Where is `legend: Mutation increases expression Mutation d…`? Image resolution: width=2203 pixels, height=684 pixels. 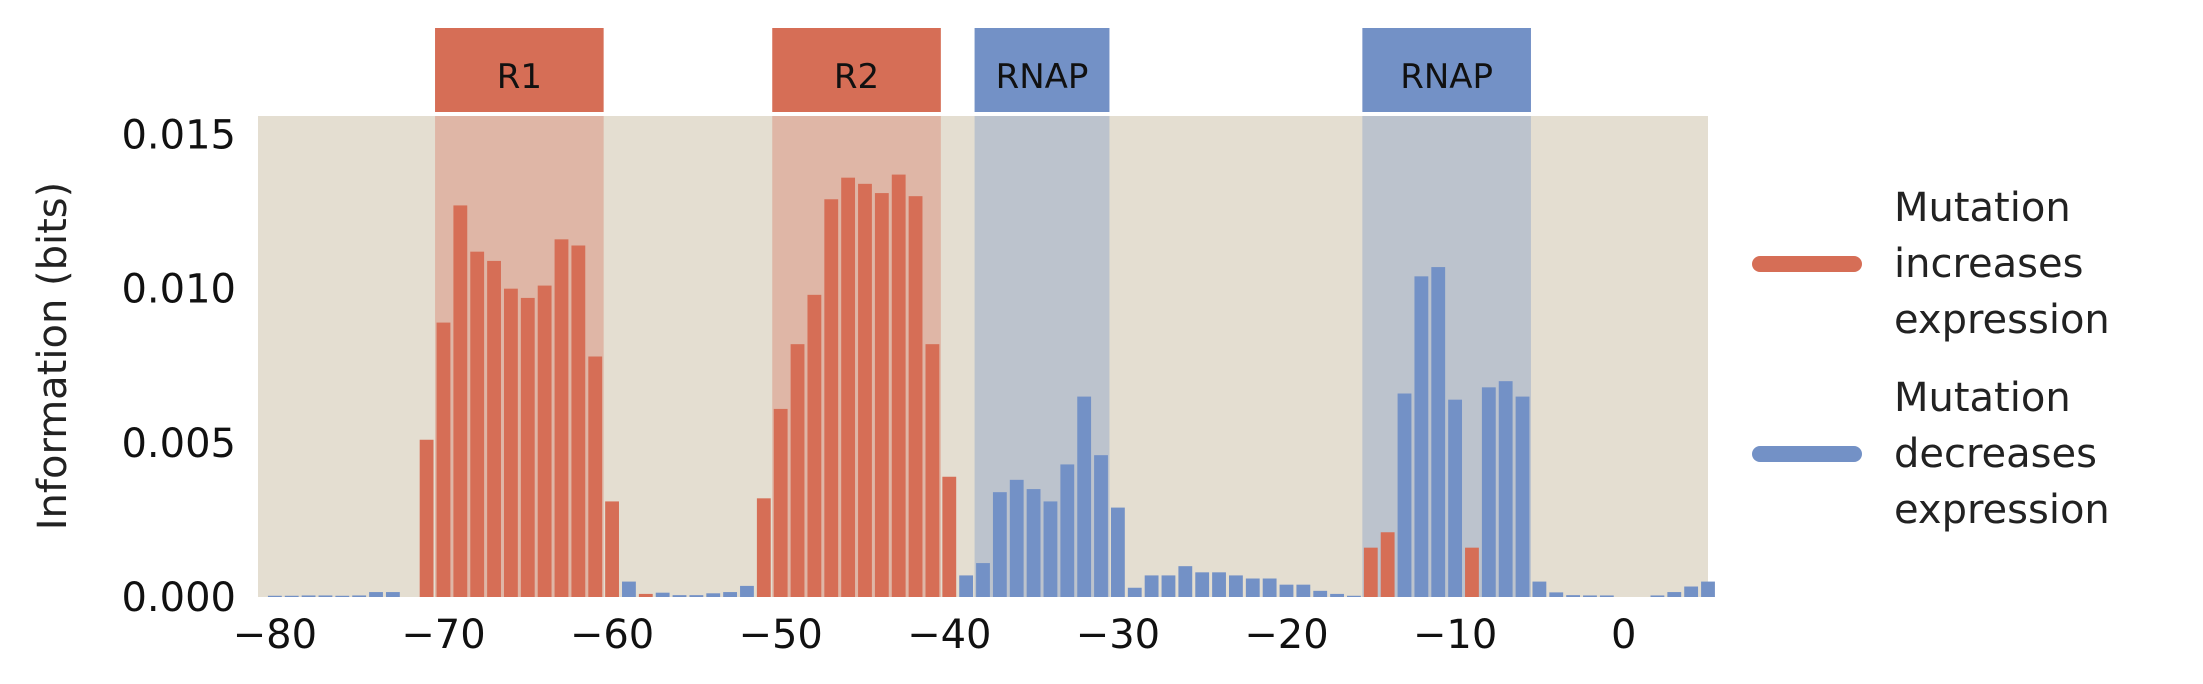 legend: Mutation increases expression Mutation d… is located at coordinates (1972, 370).